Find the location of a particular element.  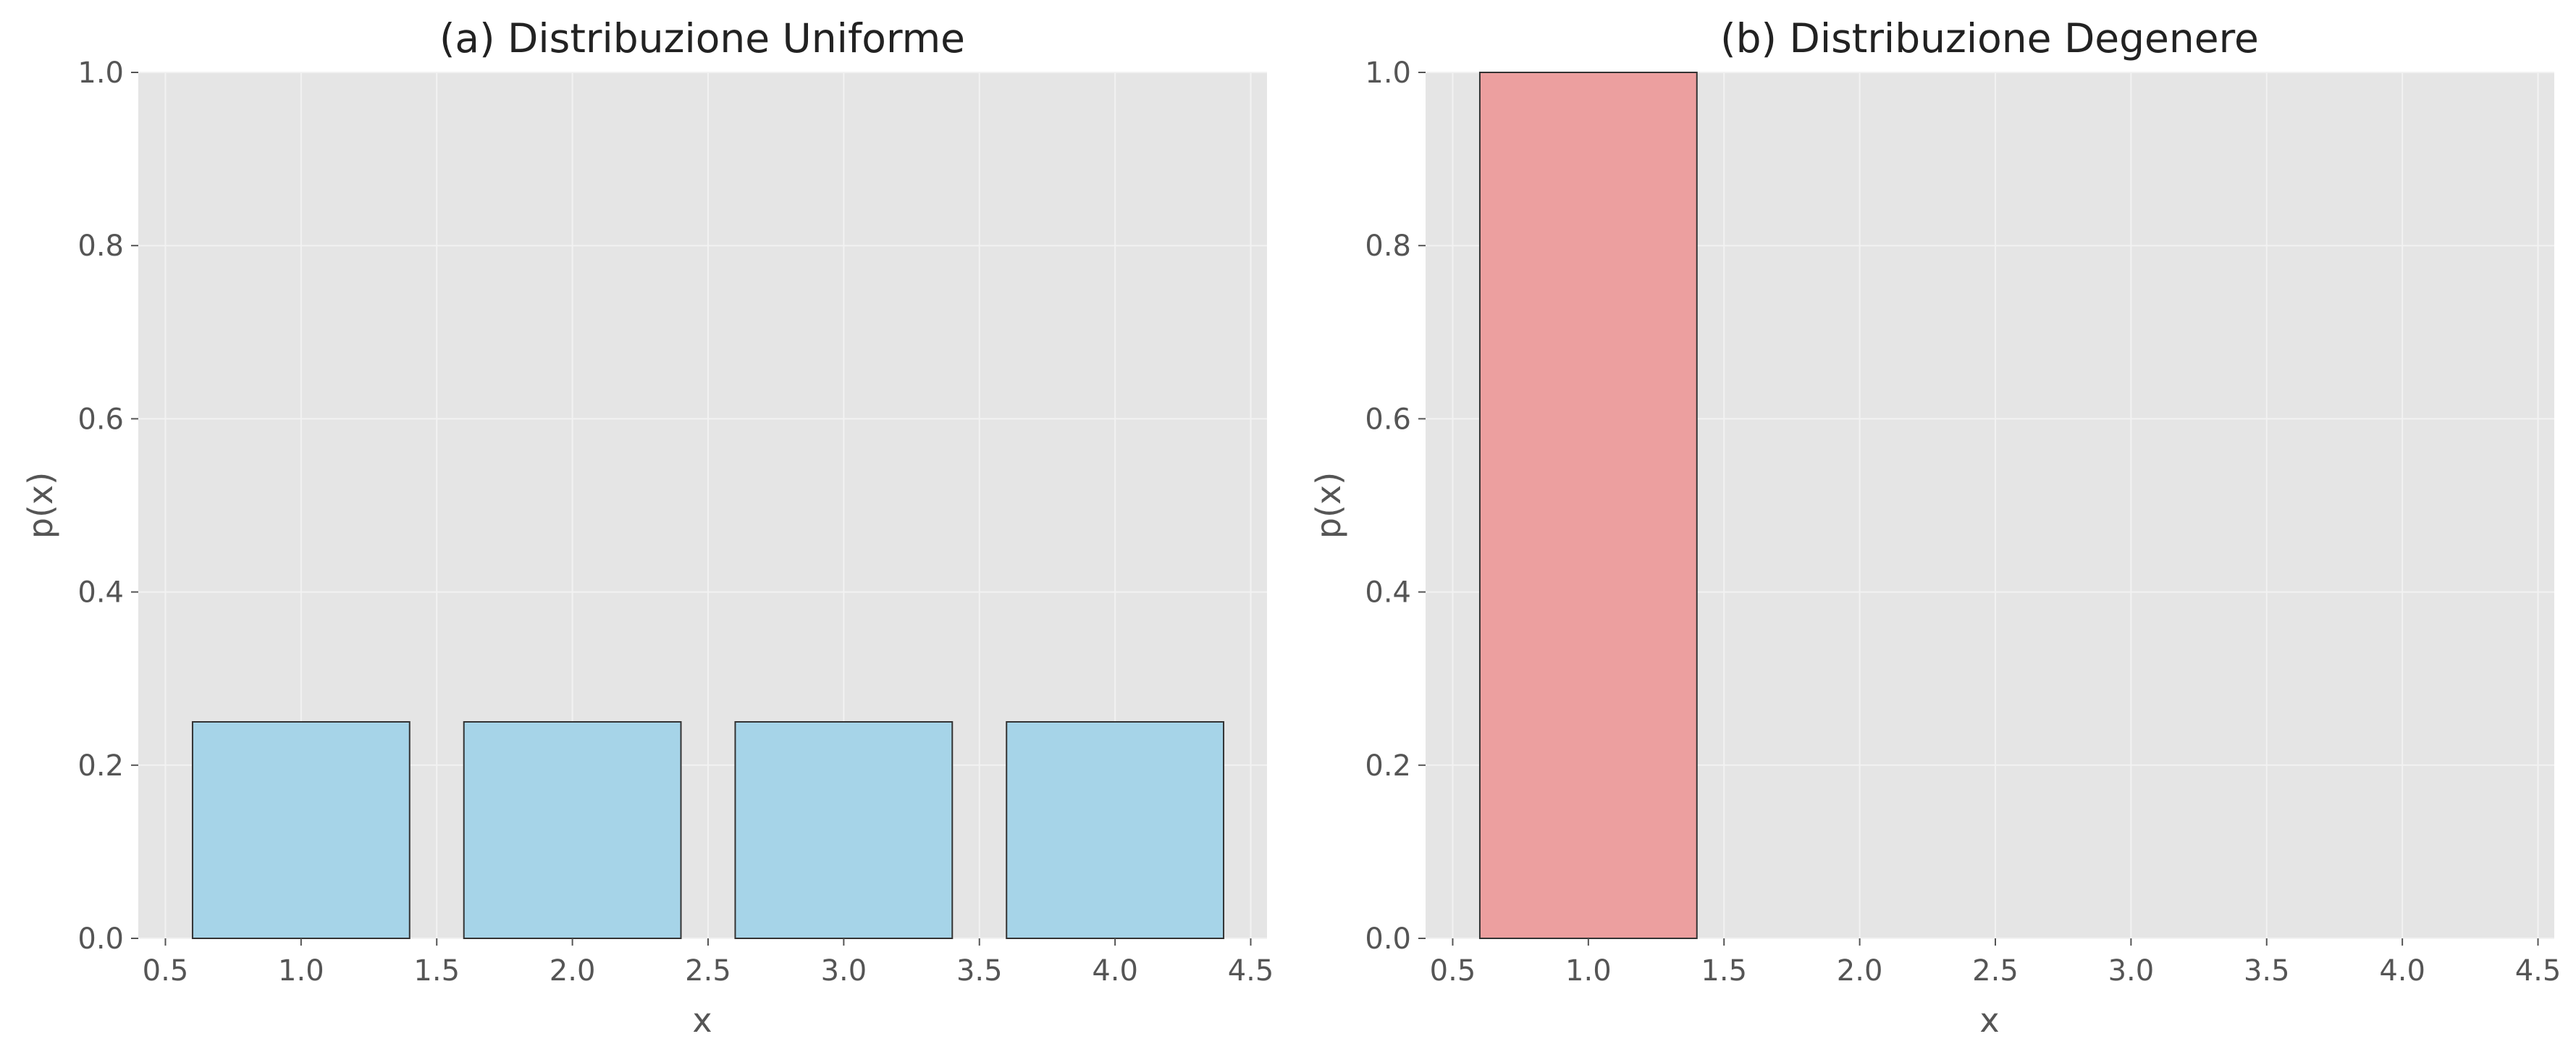

chart-title: (b) Distribuzione Degenere is located at coordinates (1989, 38).